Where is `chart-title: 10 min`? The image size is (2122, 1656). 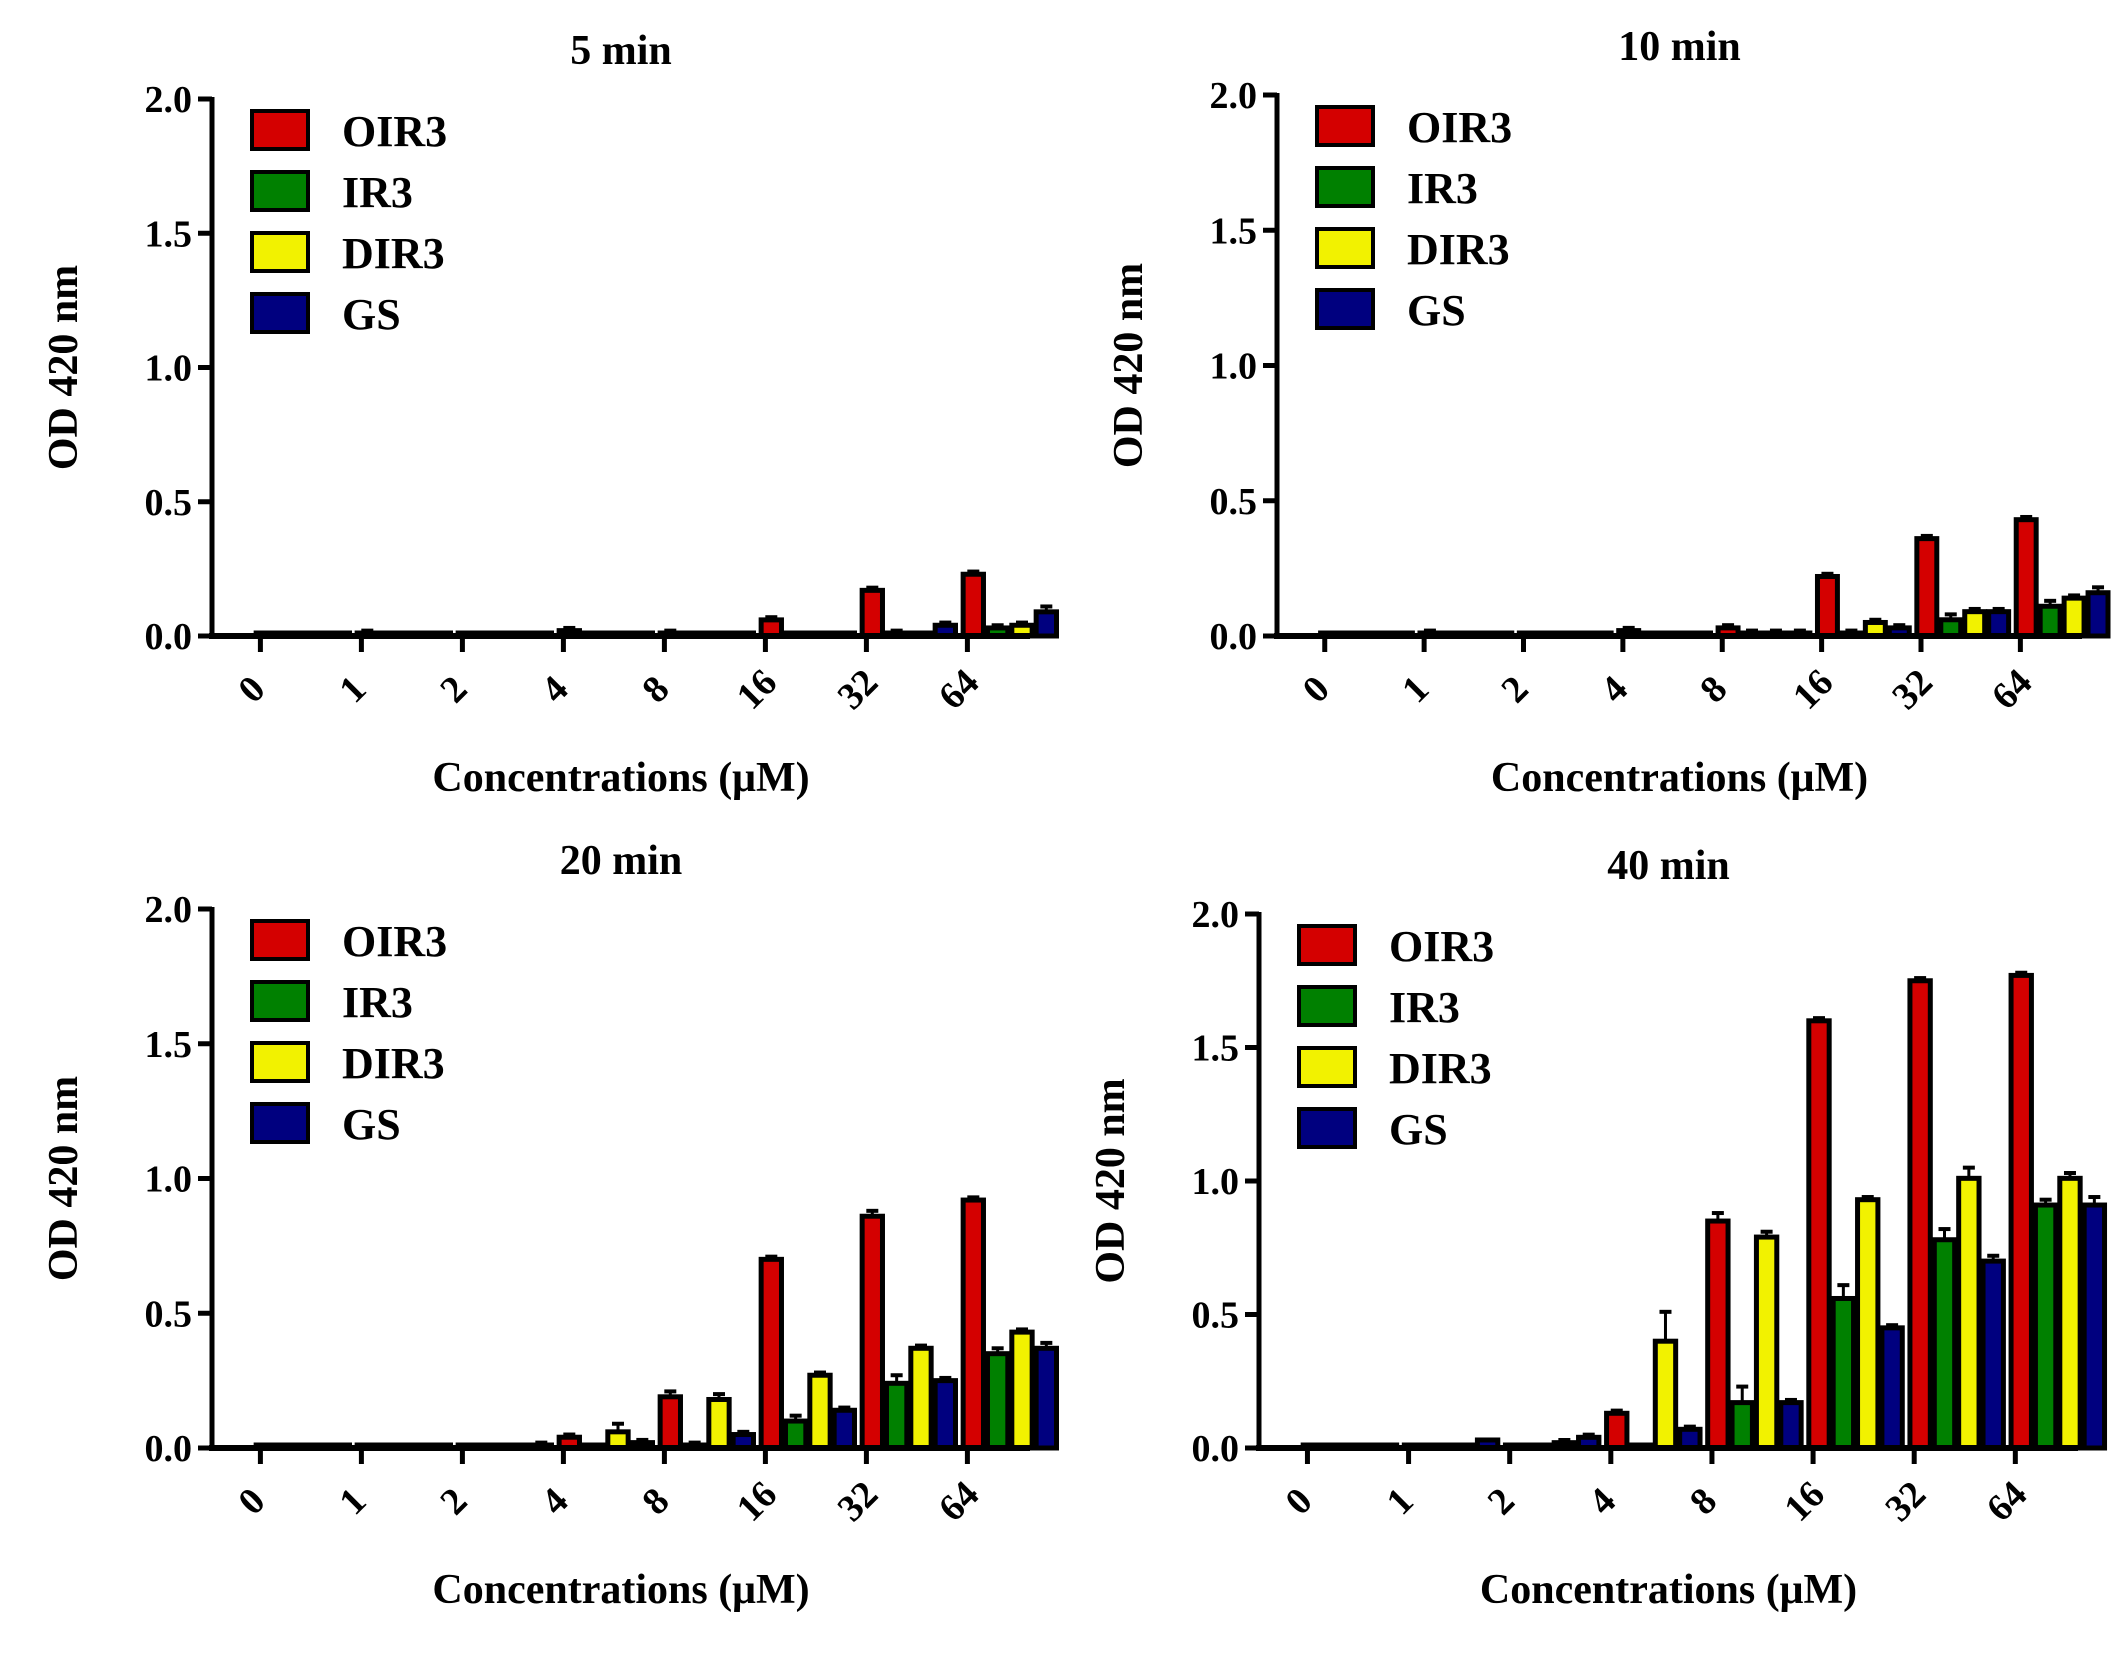
chart-title: 10 min is located at coordinates (1679, 47).